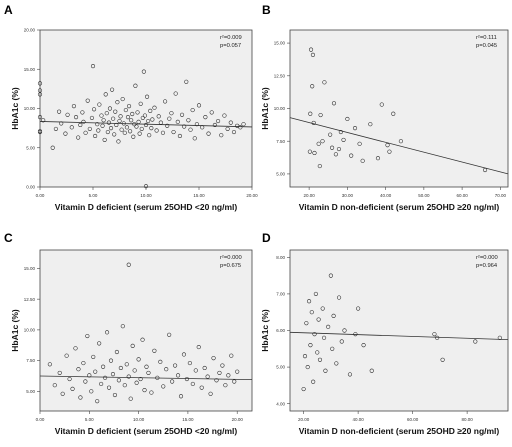  Describe the element at coordinates (348, 195) in the screenshot. I see `x-tick-label: 30.00` at that location.